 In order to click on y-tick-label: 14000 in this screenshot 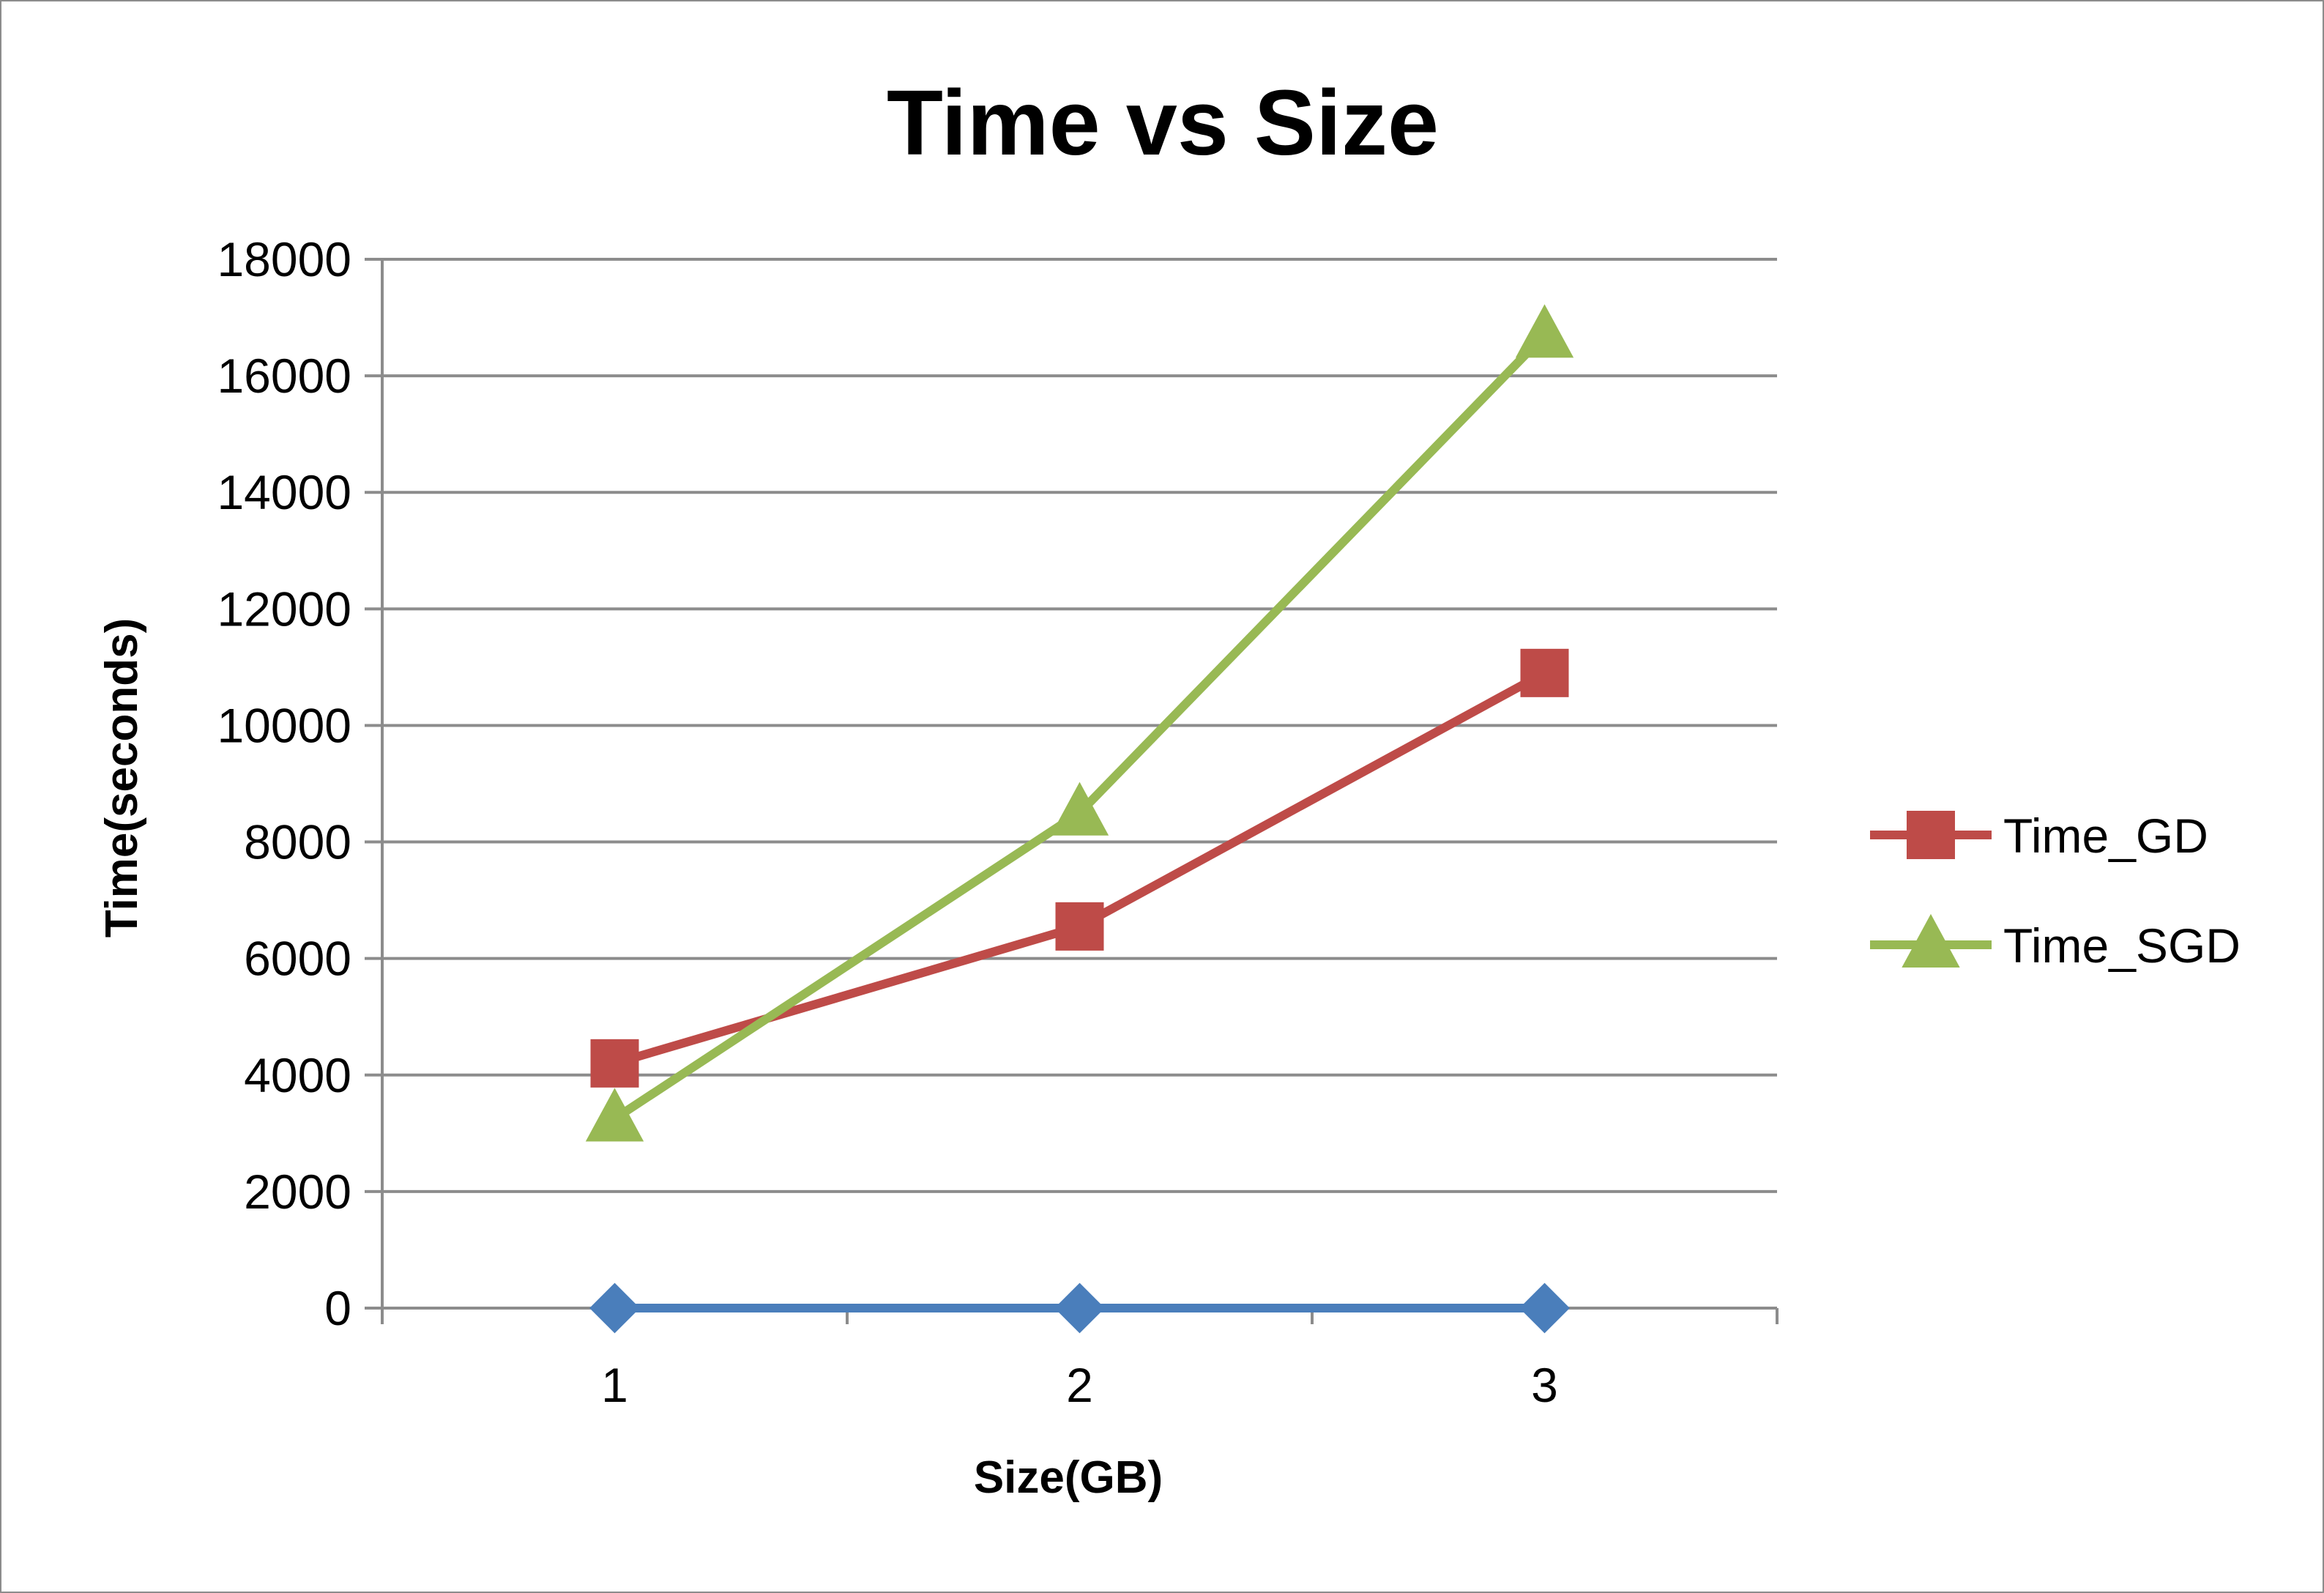, I will do `click(284, 492)`.